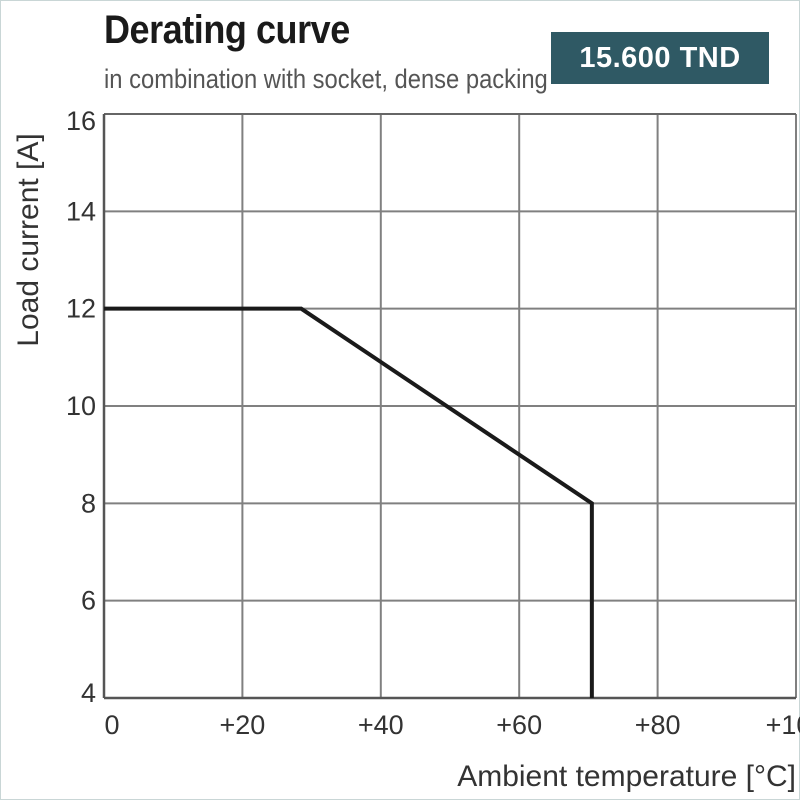 The height and width of the screenshot is (800, 800). Describe the element at coordinates (452, 725) in the screenshot. I see `x-tick-labels: 0 +20 +40 +60 +80 +100` at that location.